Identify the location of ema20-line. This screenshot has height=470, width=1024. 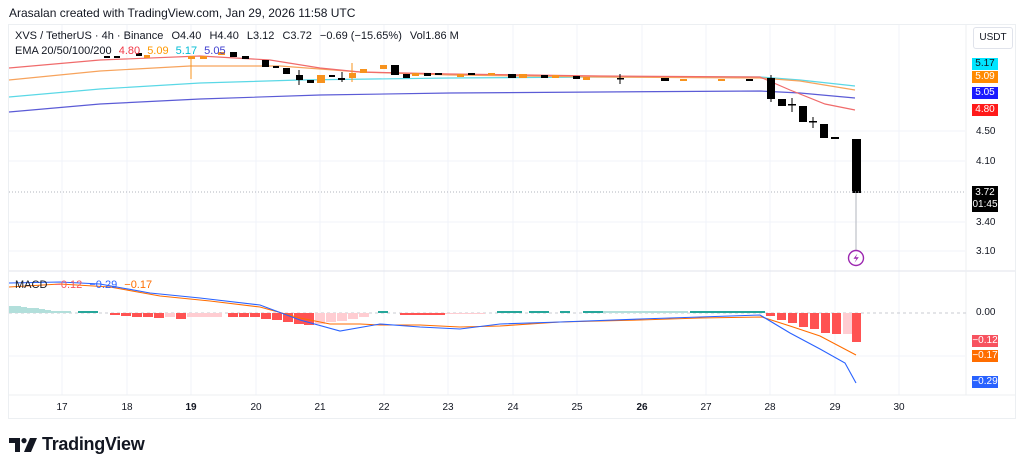
(432, 83).